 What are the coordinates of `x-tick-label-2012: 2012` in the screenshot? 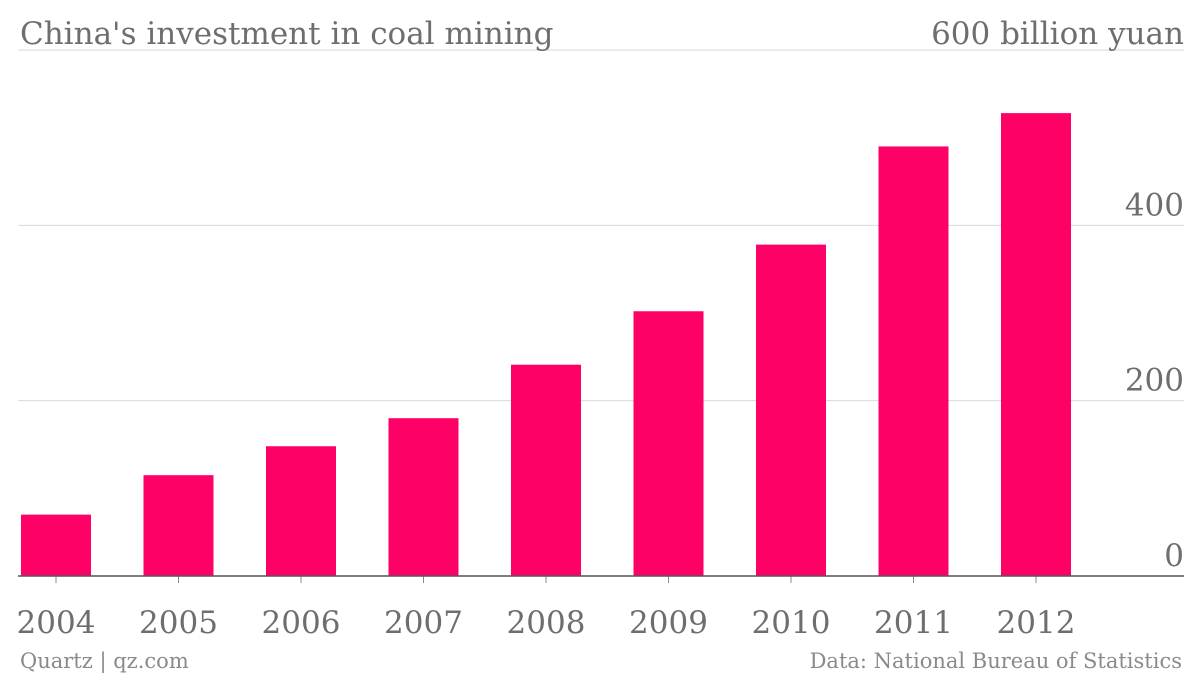 It's located at (1036, 623).